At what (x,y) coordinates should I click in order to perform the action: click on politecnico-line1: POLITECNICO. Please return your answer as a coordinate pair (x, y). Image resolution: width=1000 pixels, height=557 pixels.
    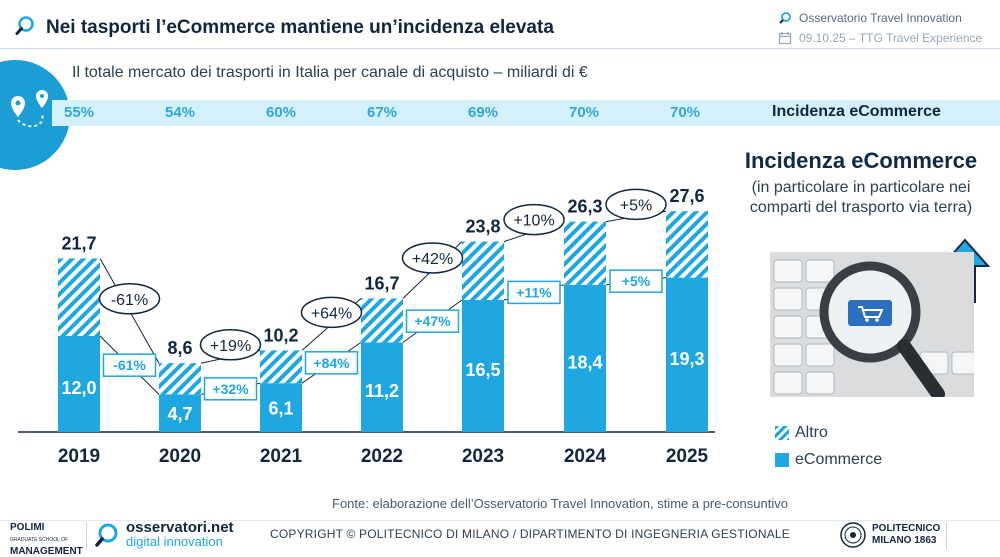
    Looking at the image, I should click on (906, 528).